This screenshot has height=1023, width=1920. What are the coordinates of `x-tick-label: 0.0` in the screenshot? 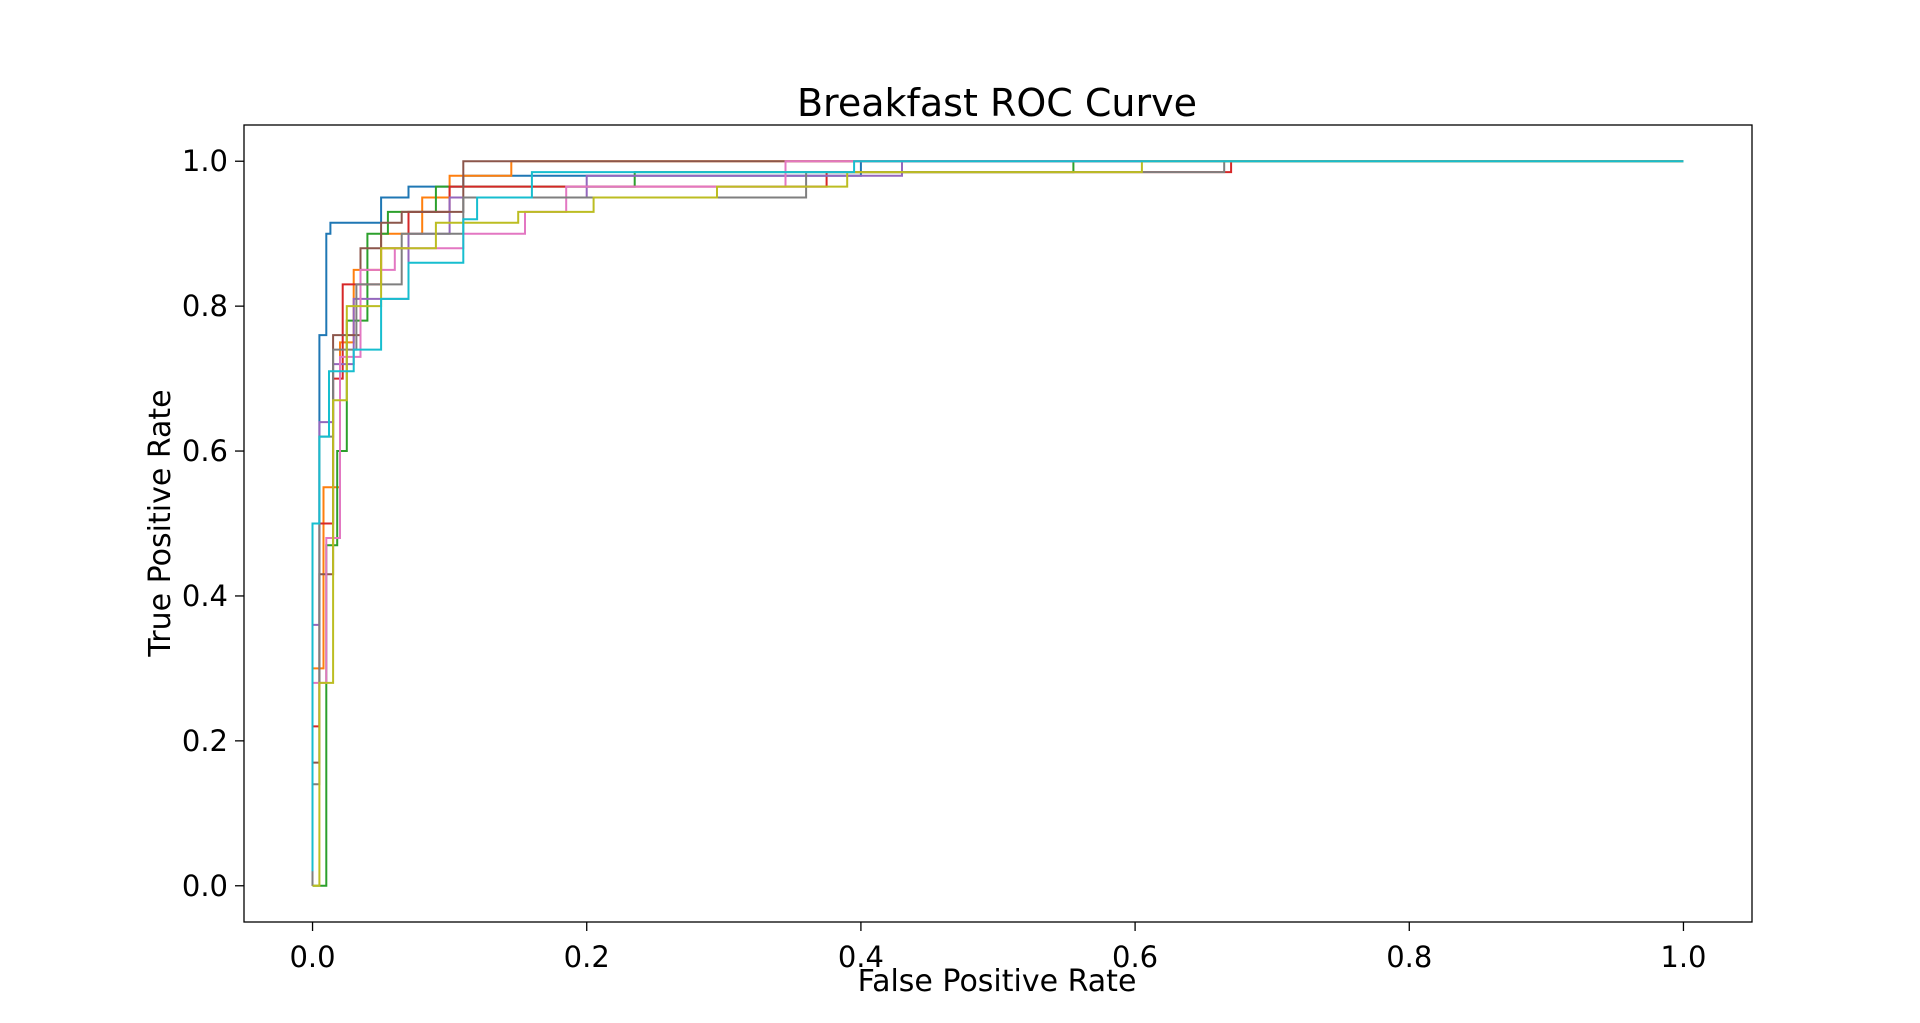 It's located at (312, 957).